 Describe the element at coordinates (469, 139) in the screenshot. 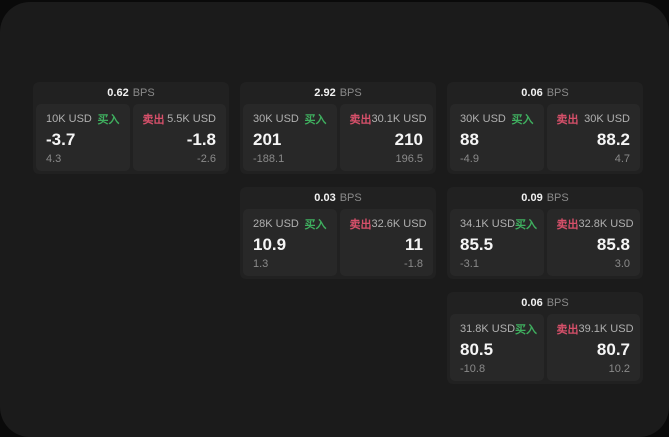

I see `buy-price: 88` at that location.